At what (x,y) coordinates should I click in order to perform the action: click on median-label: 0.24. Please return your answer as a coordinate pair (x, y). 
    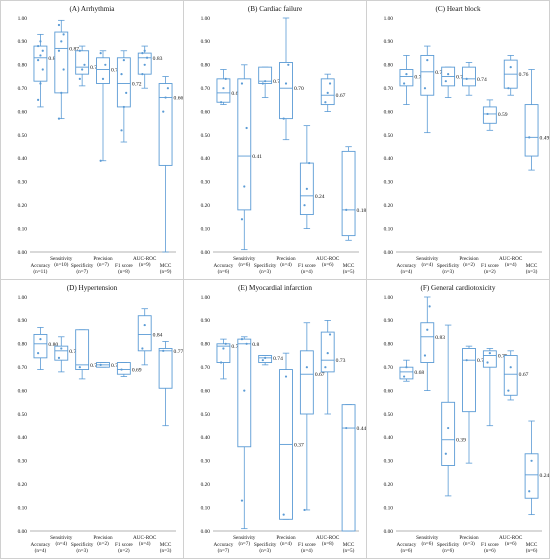
    Looking at the image, I should click on (545, 476).